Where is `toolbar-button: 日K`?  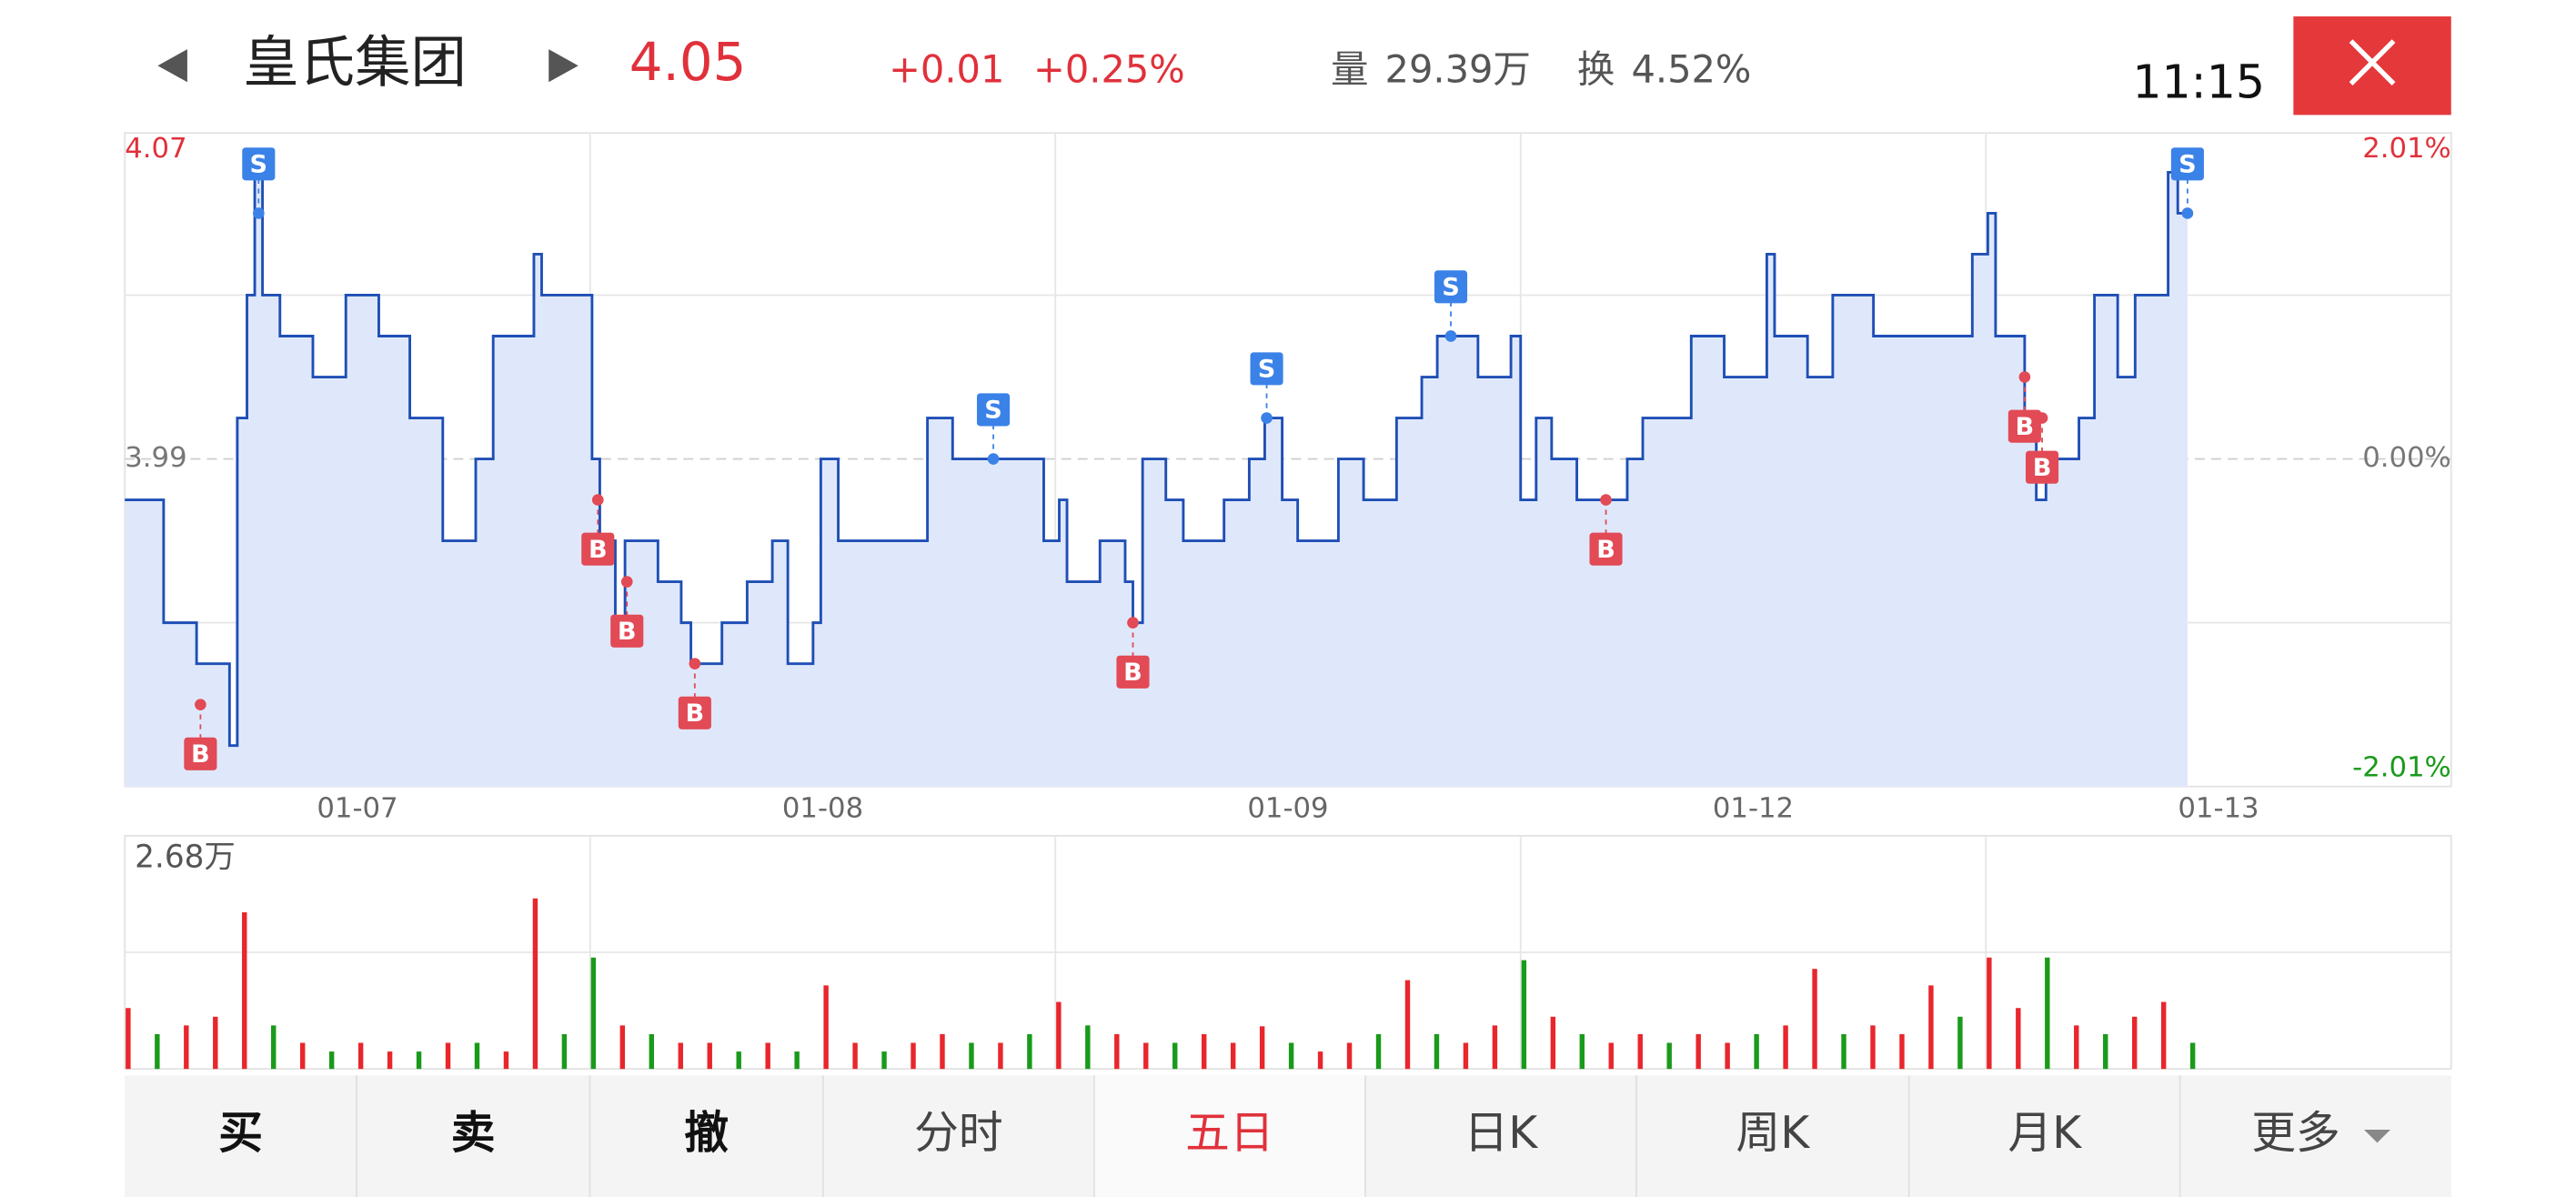
toolbar-button: 日K is located at coordinates (1499, 1136).